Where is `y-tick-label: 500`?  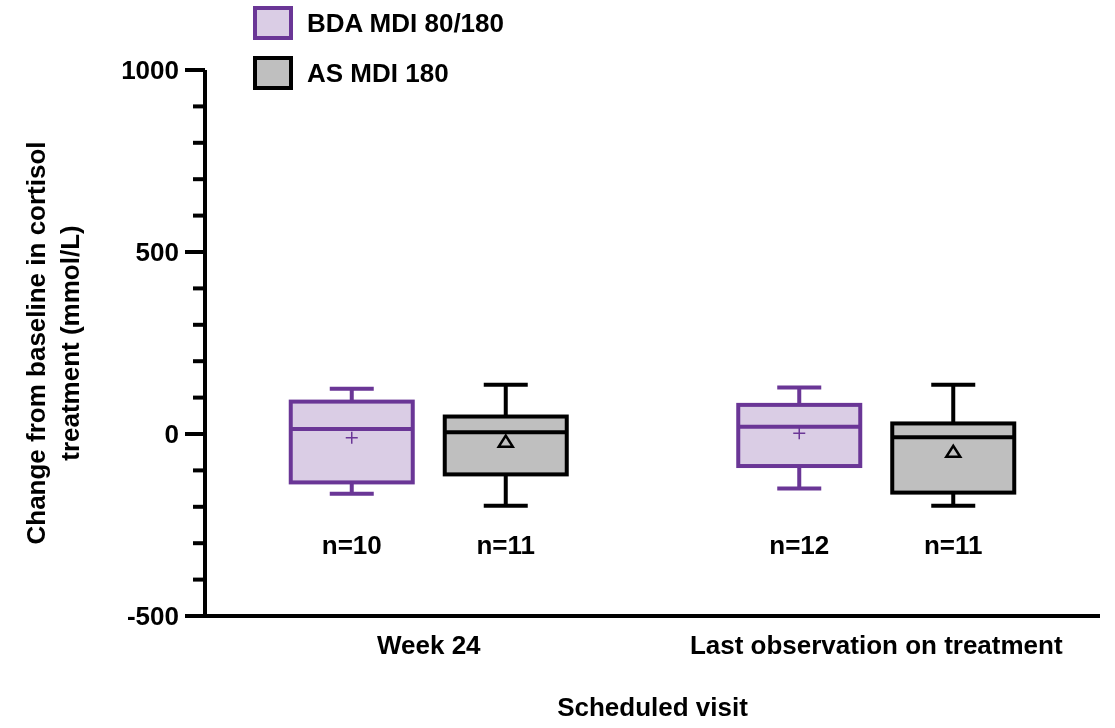
y-tick-label: 500 is located at coordinates (157, 252).